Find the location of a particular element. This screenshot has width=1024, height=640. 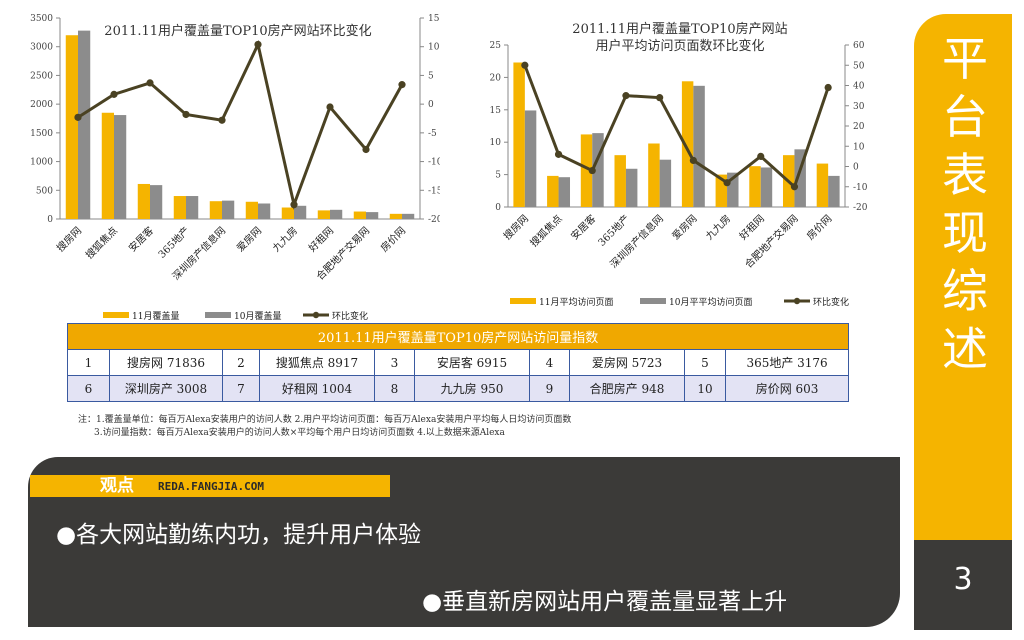

side-title: 平台表现综述 is located at coordinates (965, 204).